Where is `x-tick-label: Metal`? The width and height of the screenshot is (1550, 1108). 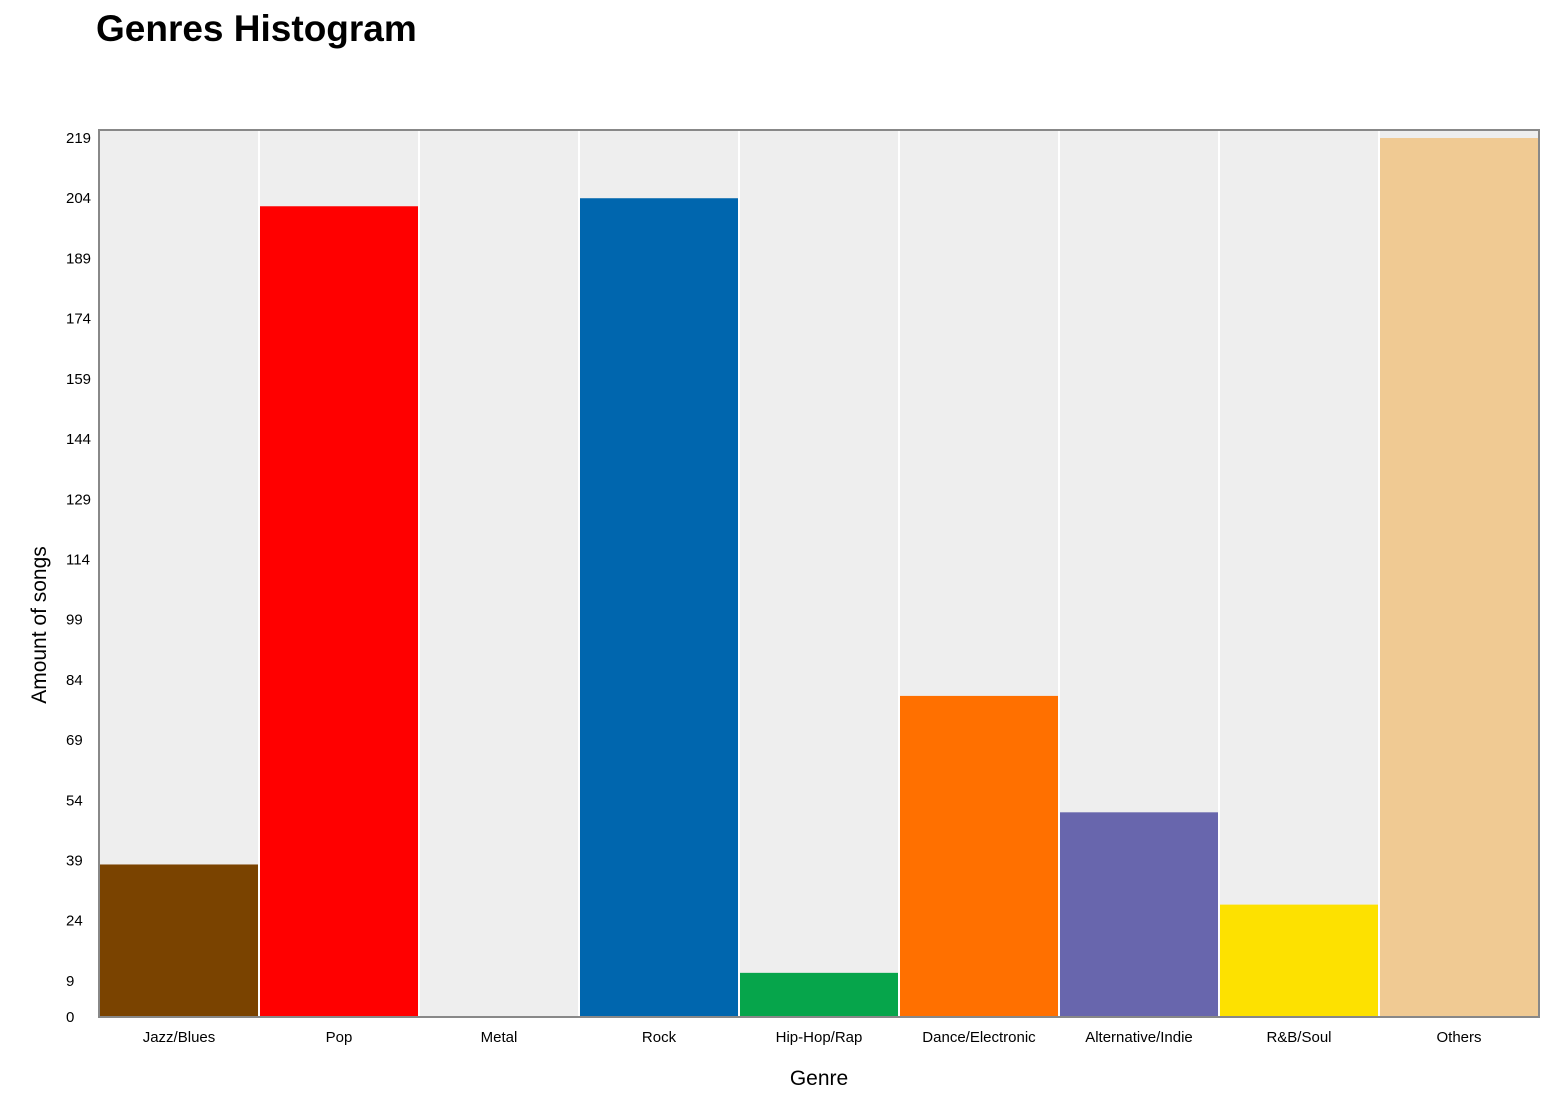 x-tick-label: Metal is located at coordinates (499, 1037).